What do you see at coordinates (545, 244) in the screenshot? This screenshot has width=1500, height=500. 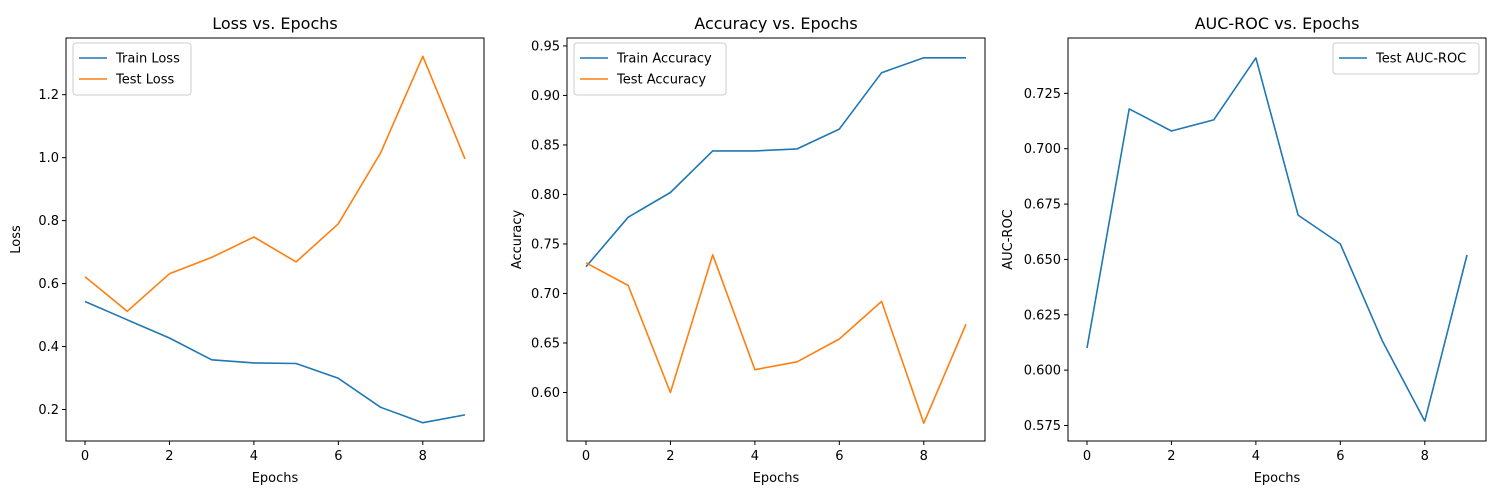 I see `y-tick-label: 0.75` at bounding box center [545, 244].